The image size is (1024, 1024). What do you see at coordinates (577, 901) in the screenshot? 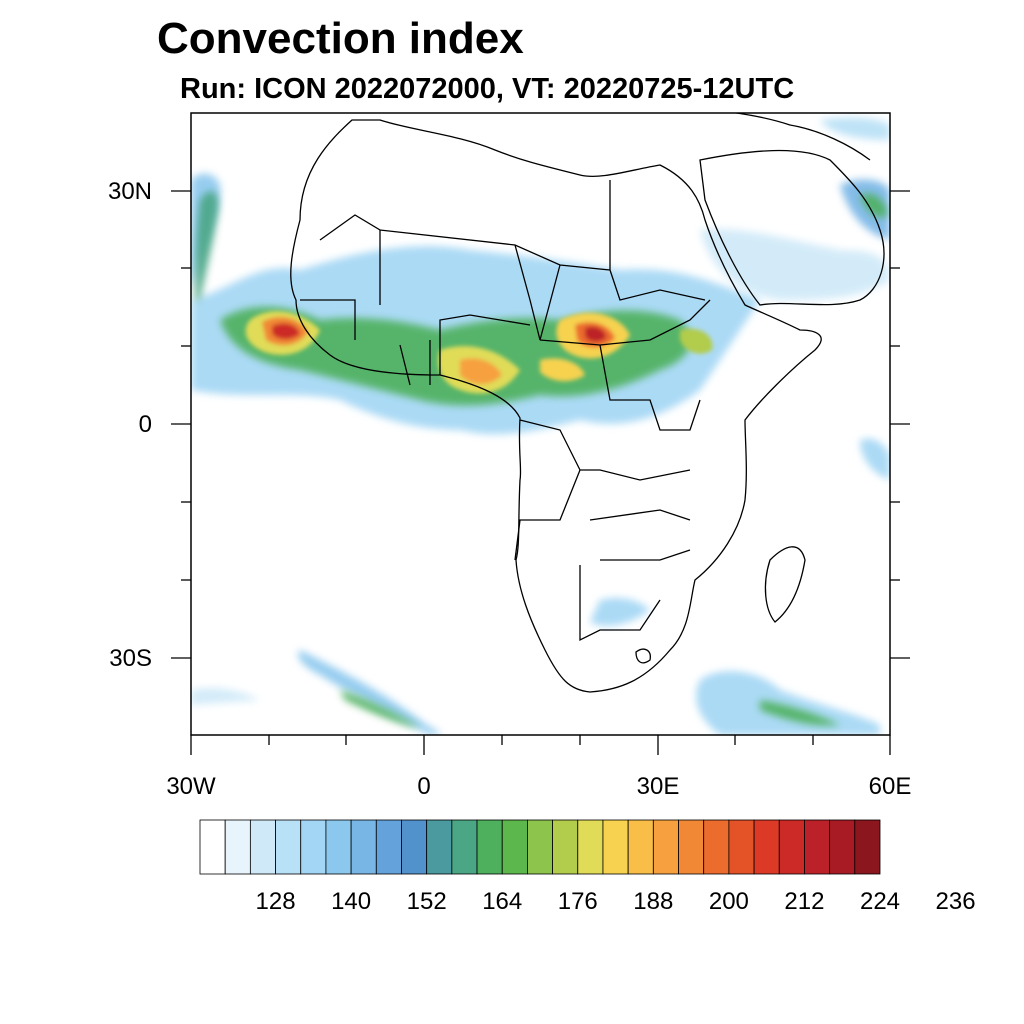
I see `colorbar-tick-label: 176` at bounding box center [577, 901].